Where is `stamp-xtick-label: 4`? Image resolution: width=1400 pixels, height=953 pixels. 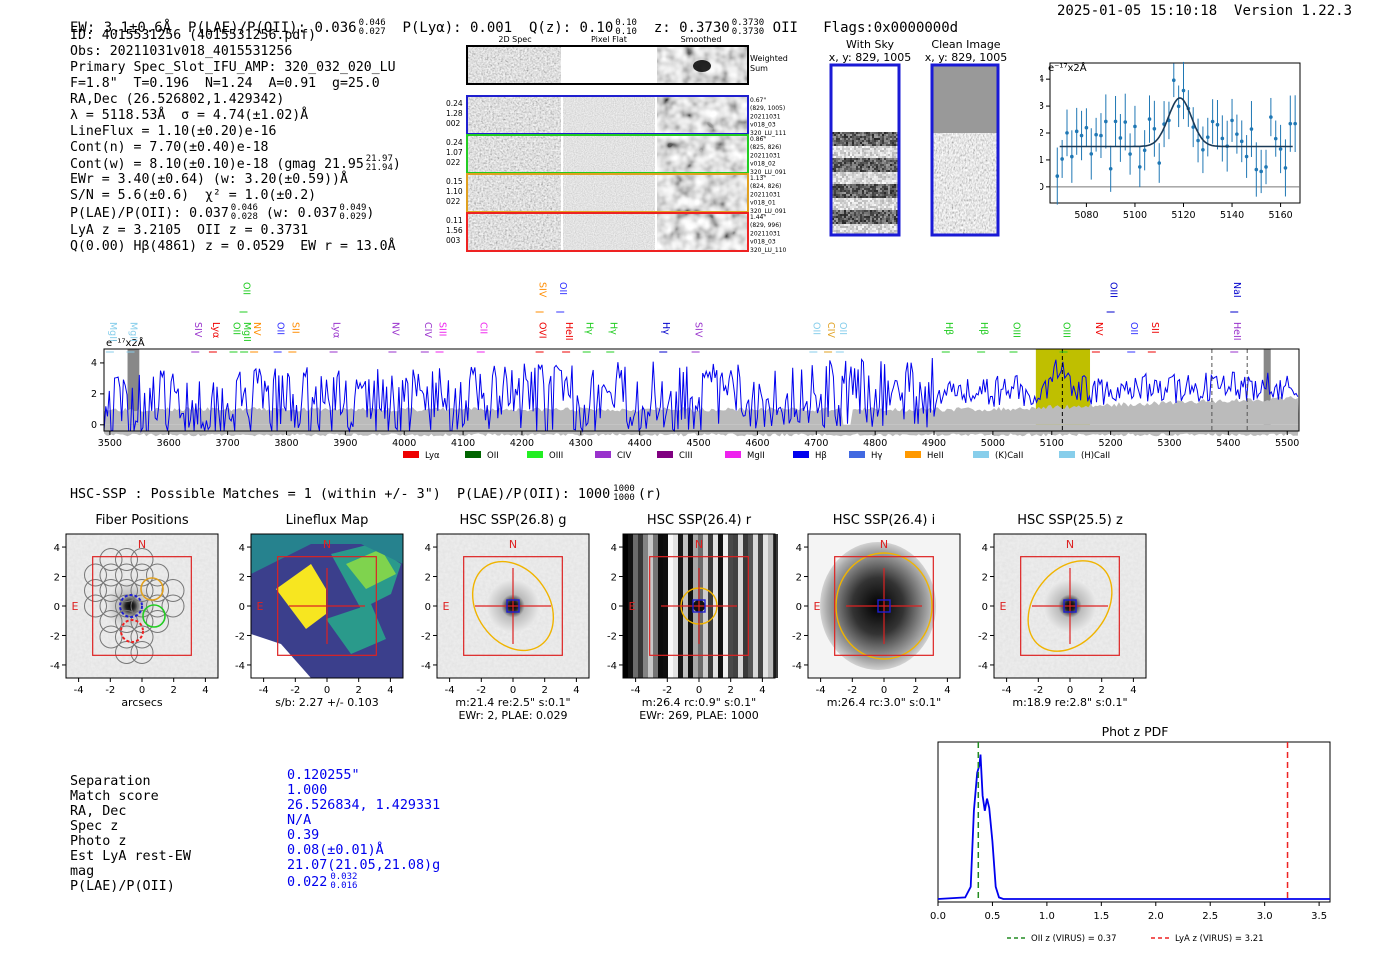
stamp-xtick-label: 4 is located at coordinates (390, 690).